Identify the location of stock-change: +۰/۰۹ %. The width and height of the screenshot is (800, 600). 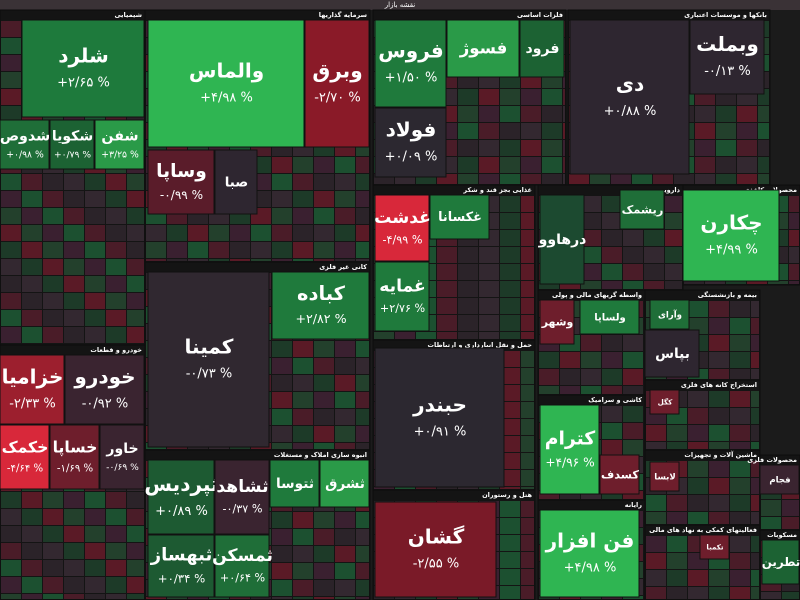
(411, 157).